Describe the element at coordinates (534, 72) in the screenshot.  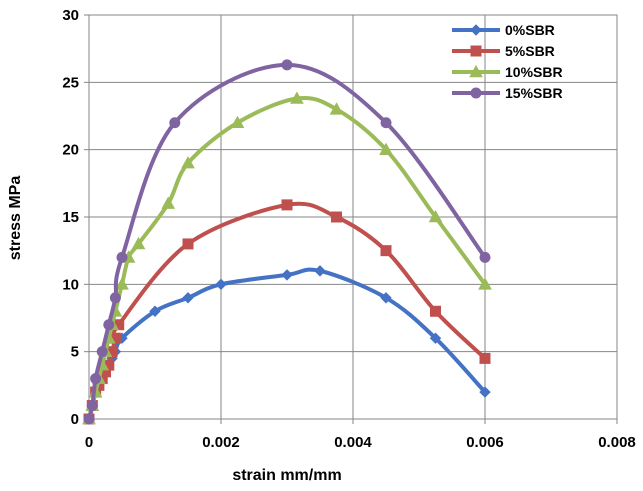
I see `legend-label-10pct-sbr: 10%SBR` at that location.